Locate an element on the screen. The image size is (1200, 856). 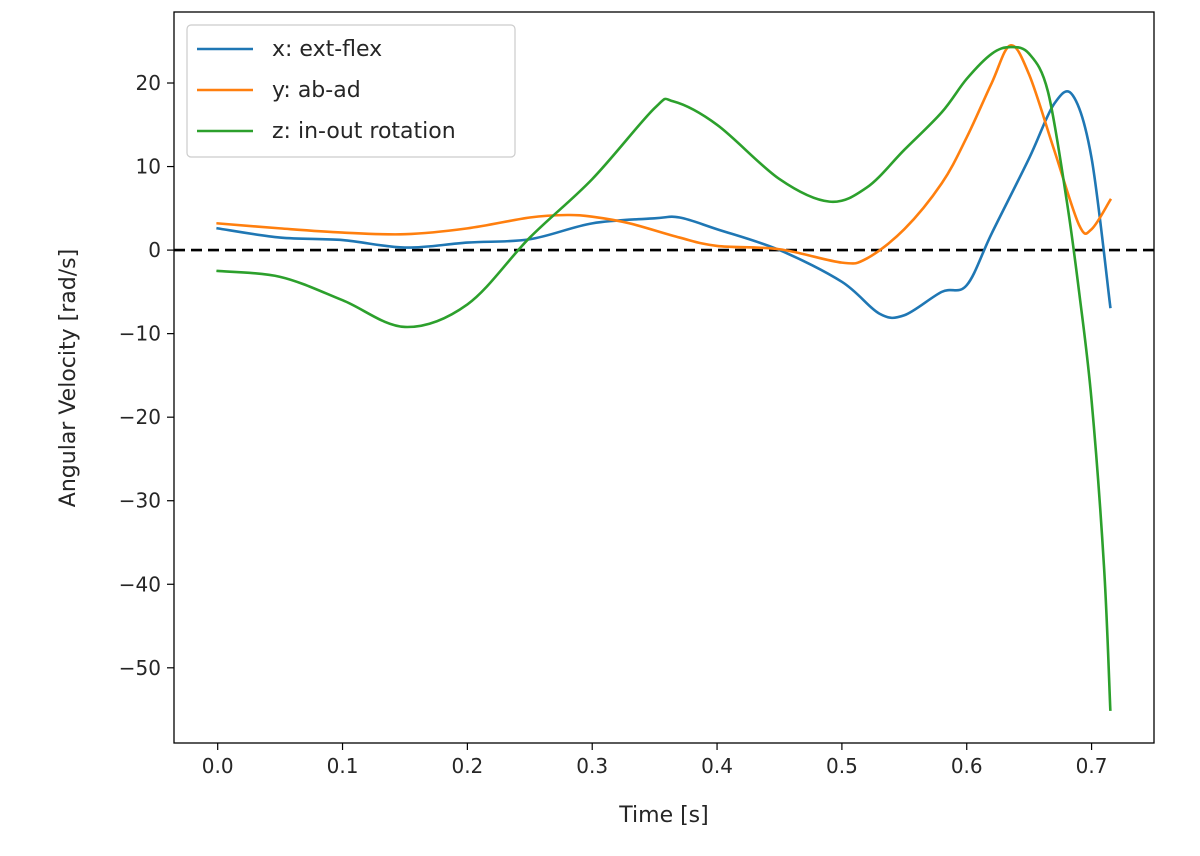
y-tick-label: 0 is located at coordinates (154, 250).